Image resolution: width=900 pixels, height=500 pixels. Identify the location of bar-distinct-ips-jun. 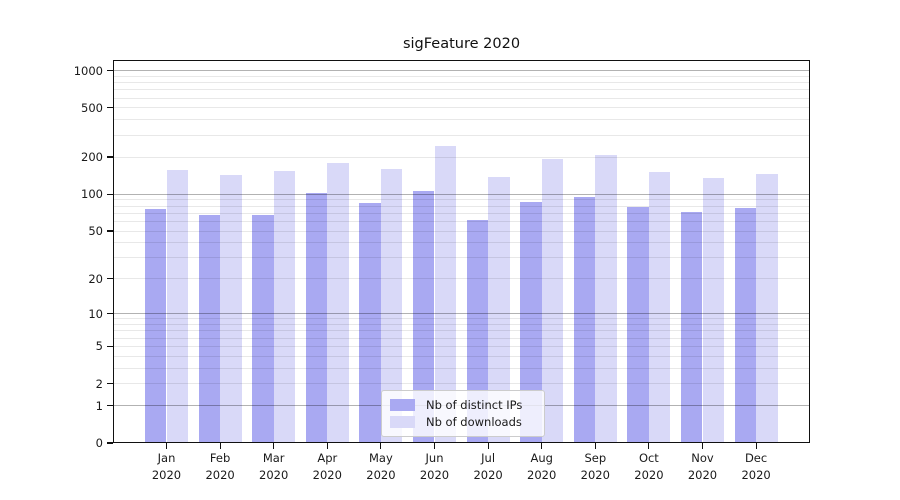
(423, 316).